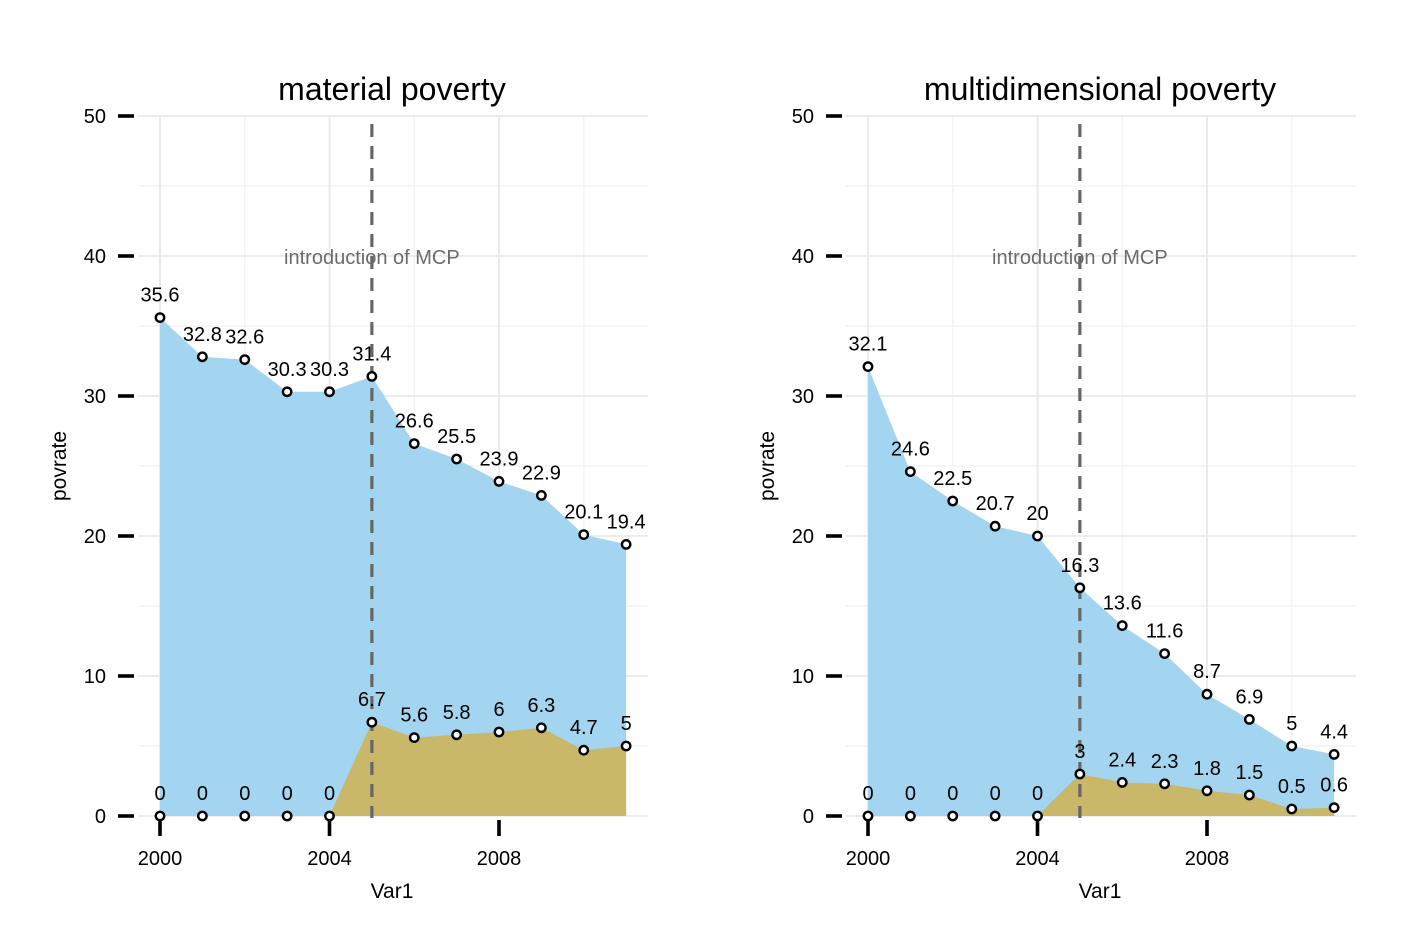 The image size is (1417, 944). I want to click on chart-2-title: multidimensional poverty, so click(1100, 89).